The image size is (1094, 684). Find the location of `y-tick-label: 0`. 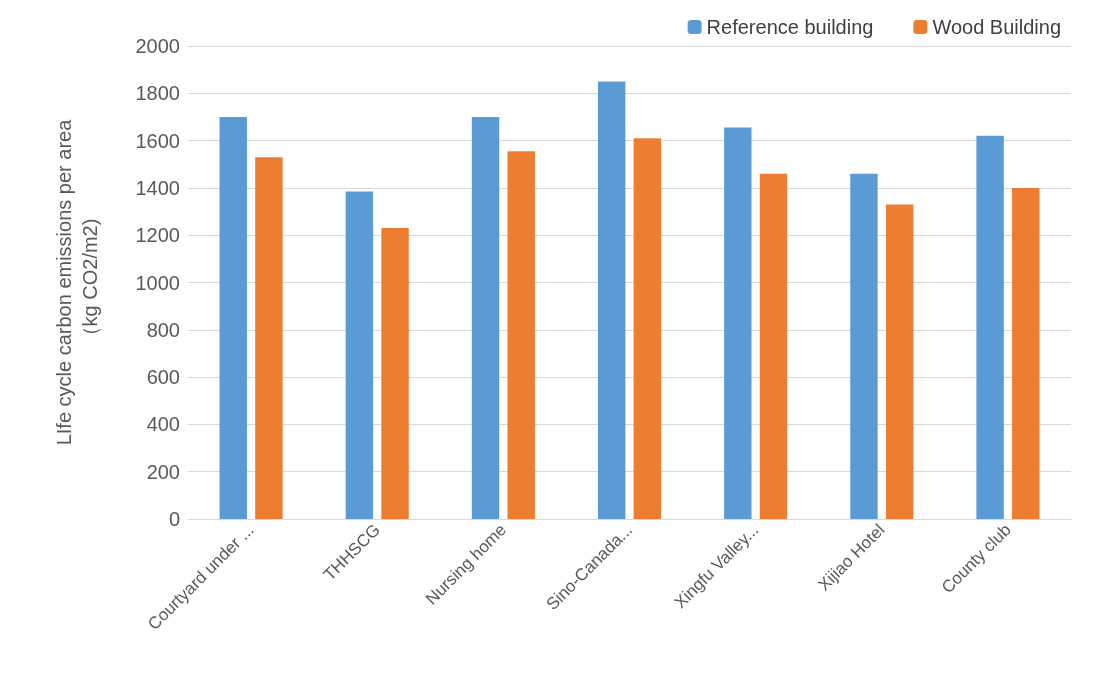

y-tick-label: 0 is located at coordinates (174, 519).